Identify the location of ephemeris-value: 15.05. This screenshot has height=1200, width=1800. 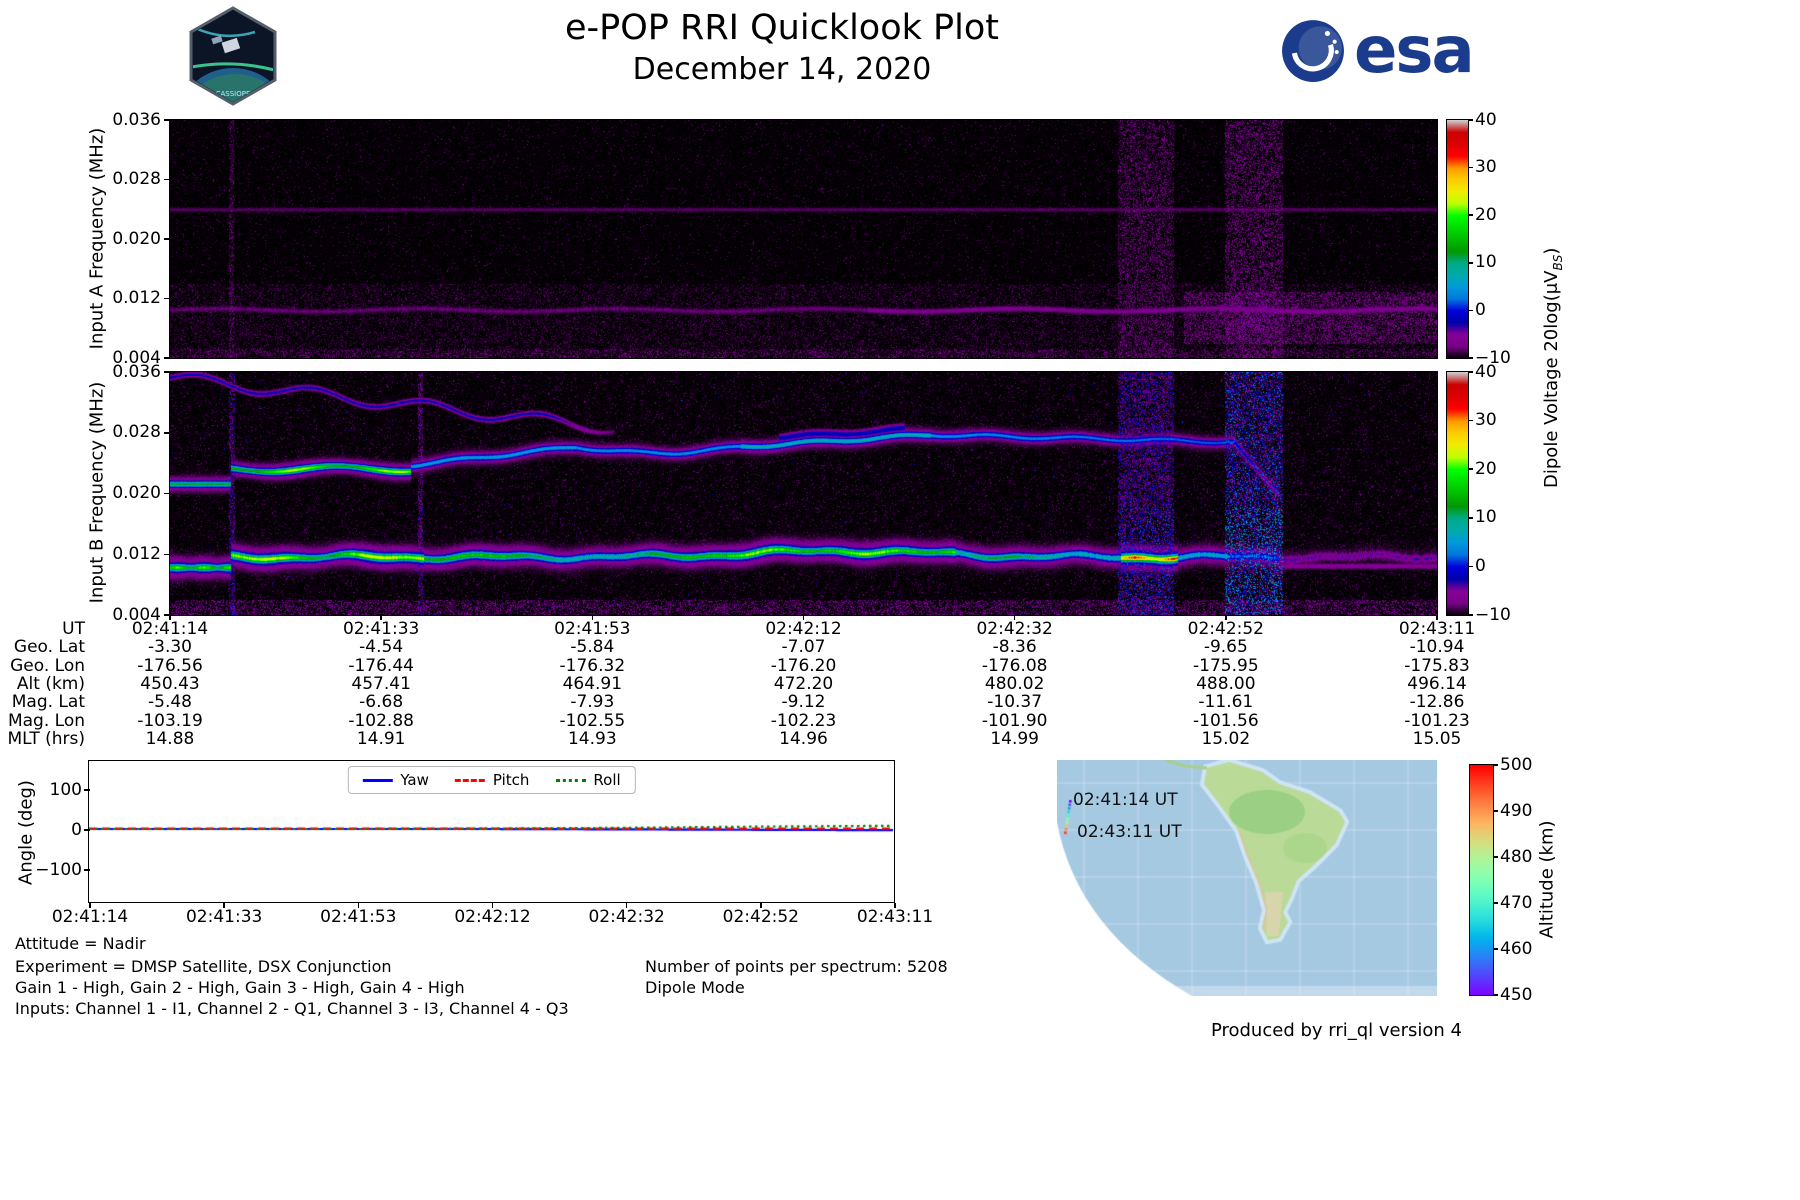
(1437, 738).